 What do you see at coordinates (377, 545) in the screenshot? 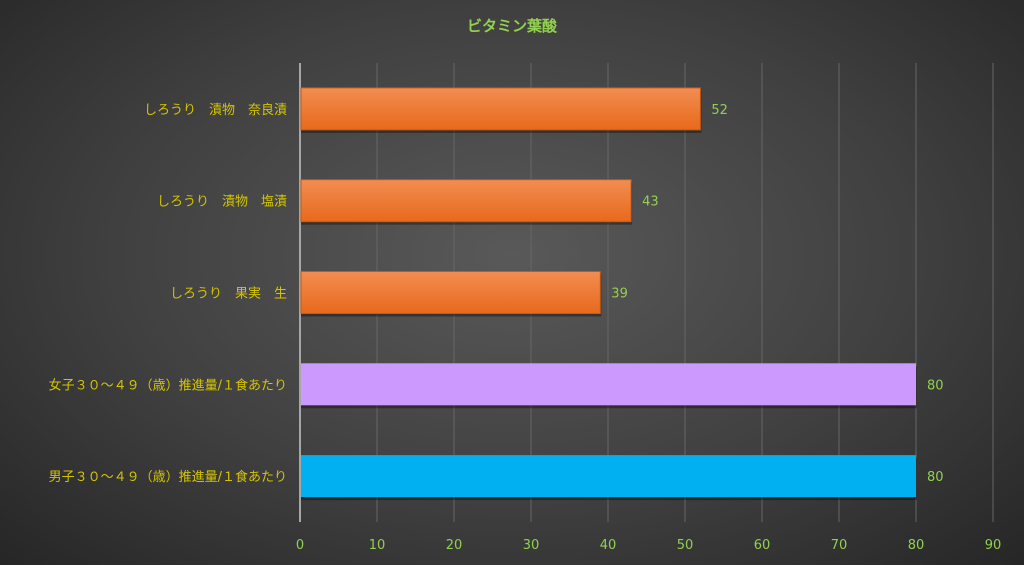
I see `x-tick-label: 10` at bounding box center [377, 545].